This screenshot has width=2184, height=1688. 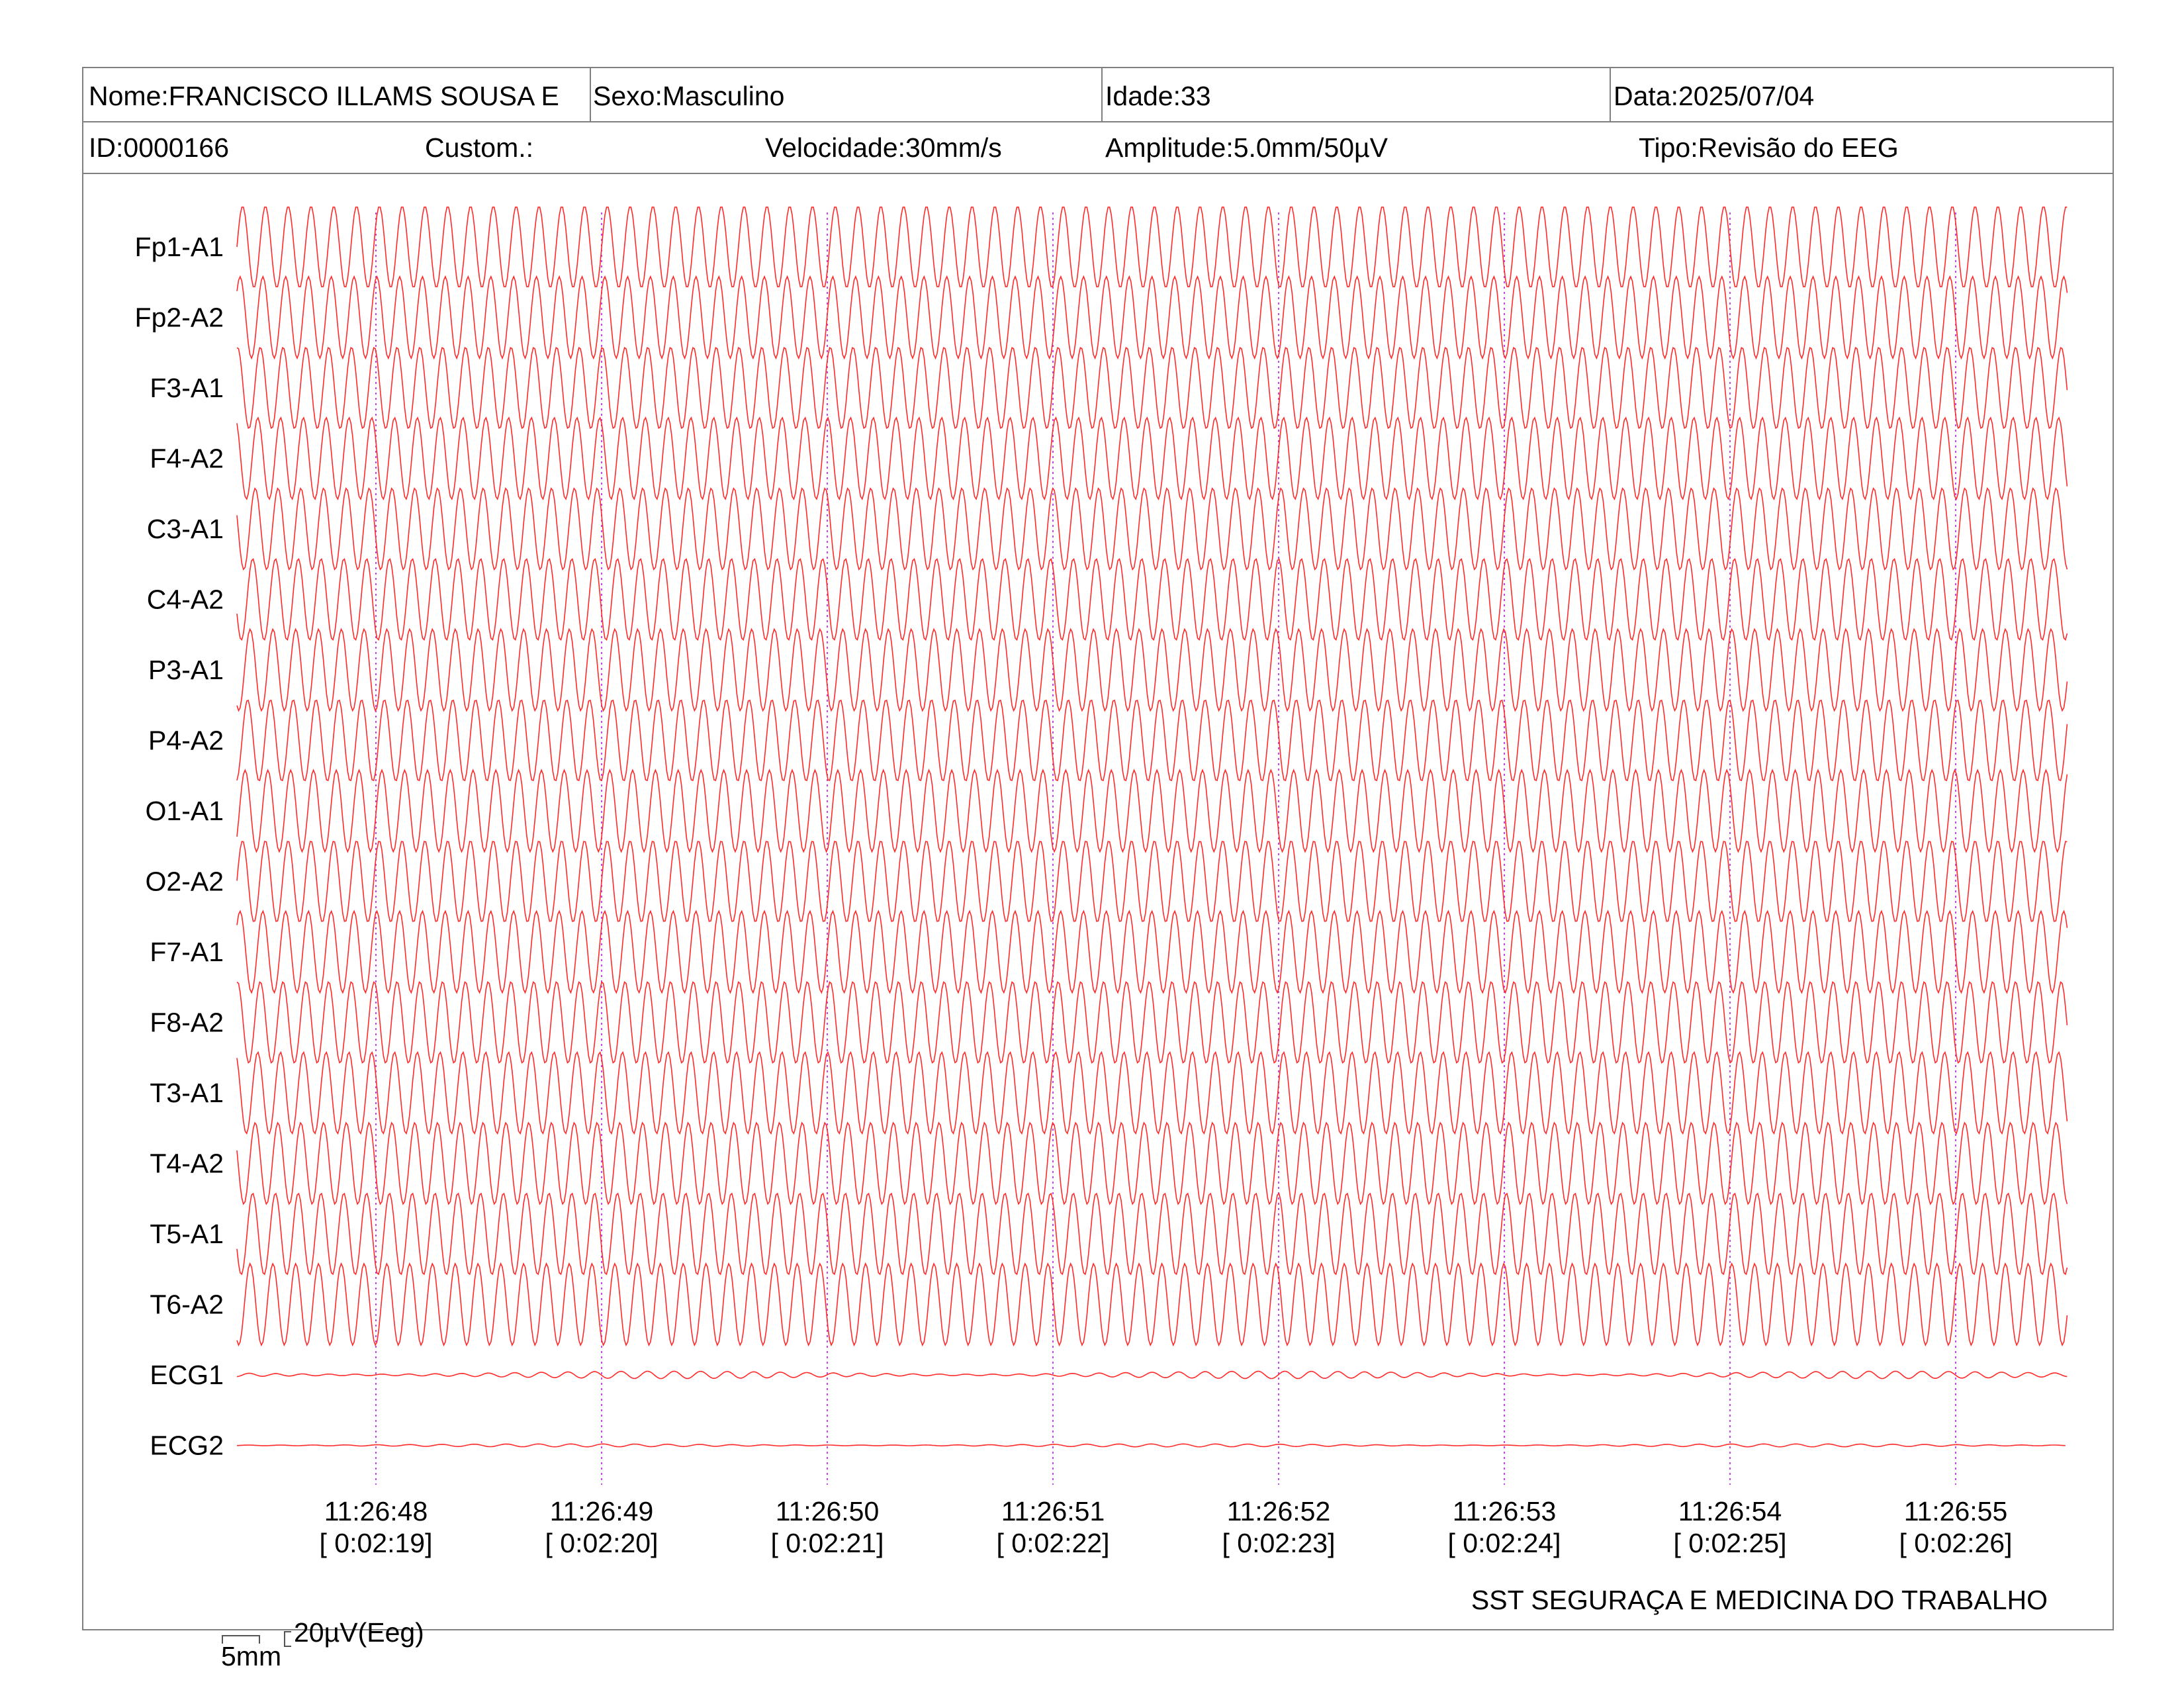 What do you see at coordinates (187, 388) in the screenshot?
I see `channel-label: F3-A1` at bounding box center [187, 388].